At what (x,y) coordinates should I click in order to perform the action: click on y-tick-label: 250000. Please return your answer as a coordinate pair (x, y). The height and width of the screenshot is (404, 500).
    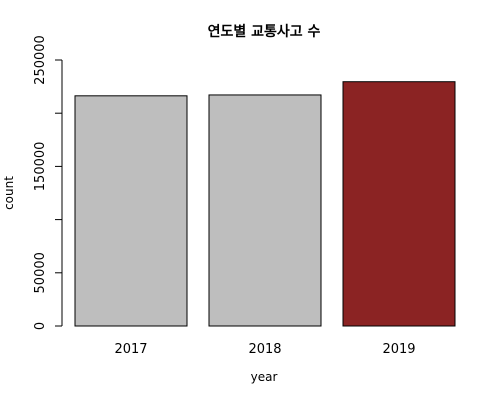
    Looking at the image, I should click on (40, 60).